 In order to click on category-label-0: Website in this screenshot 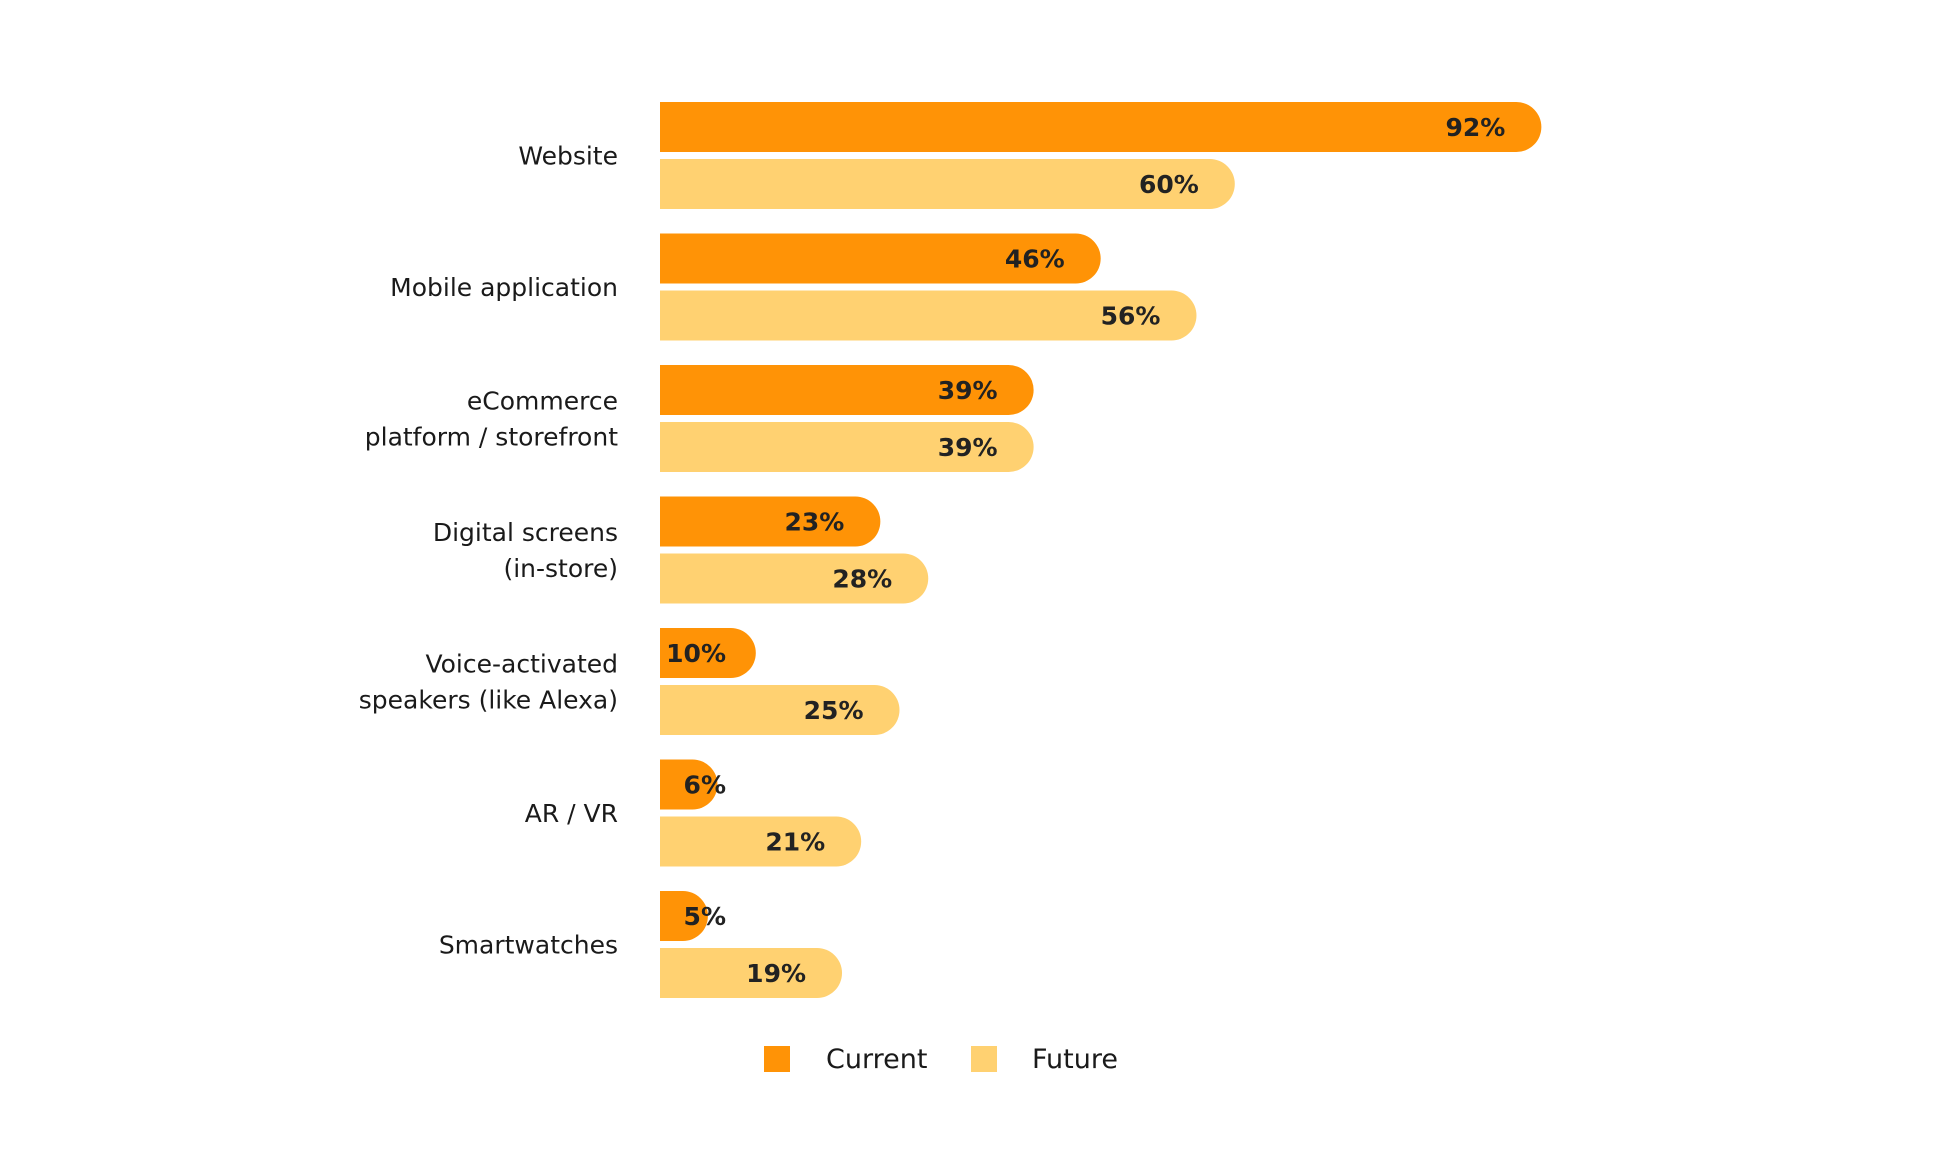, I will do `click(568, 156)`.